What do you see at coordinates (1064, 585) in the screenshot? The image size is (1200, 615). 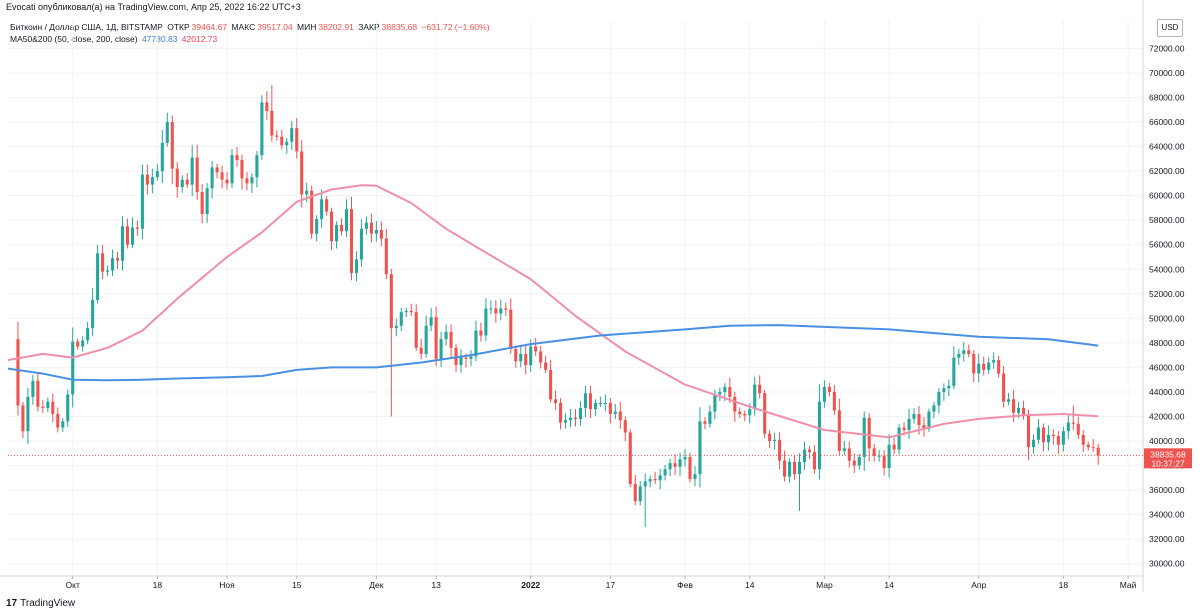 I see `x-tick-label: 18` at bounding box center [1064, 585].